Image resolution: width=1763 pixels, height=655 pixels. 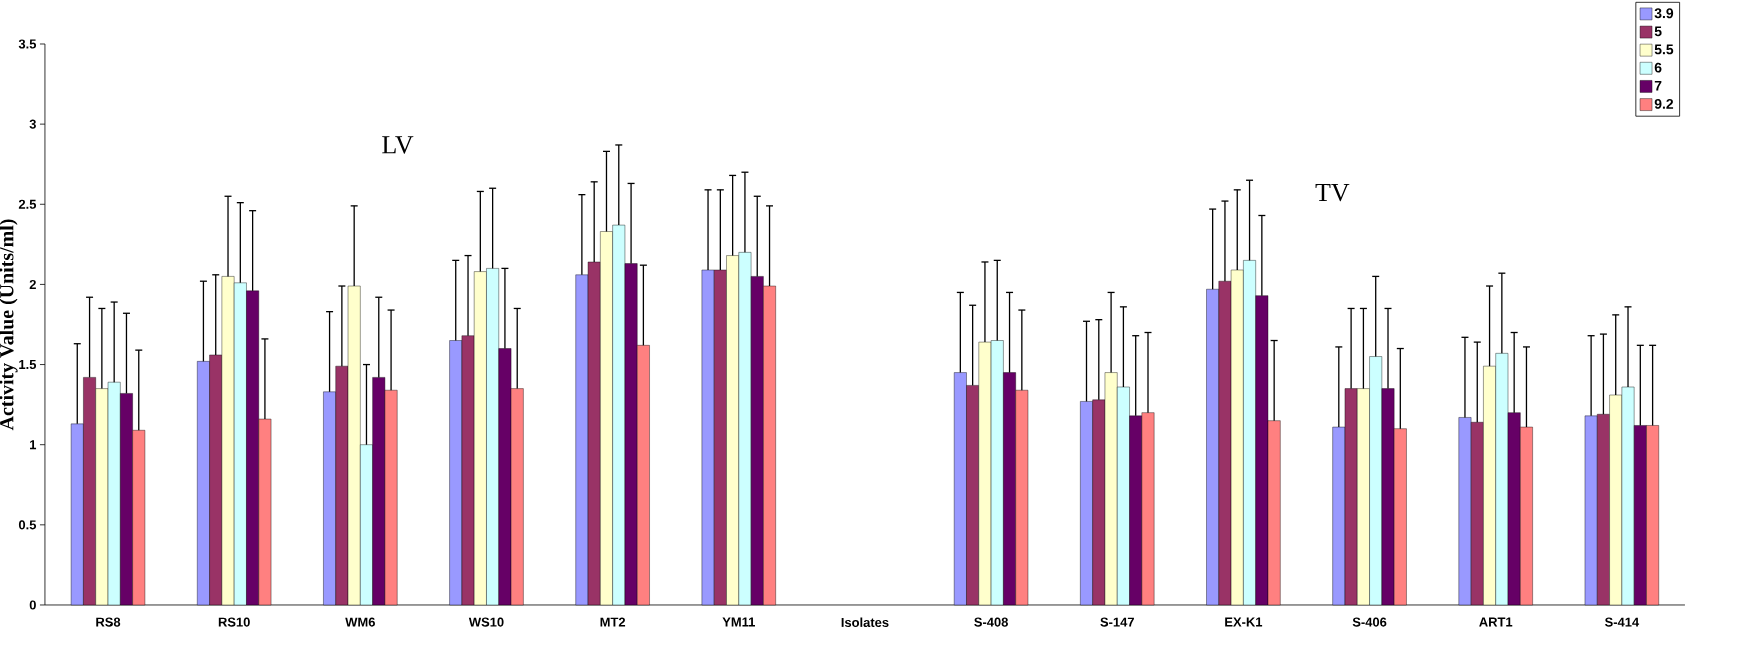 I want to click on x-tick-label: RS10, so click(x=234, y=622).